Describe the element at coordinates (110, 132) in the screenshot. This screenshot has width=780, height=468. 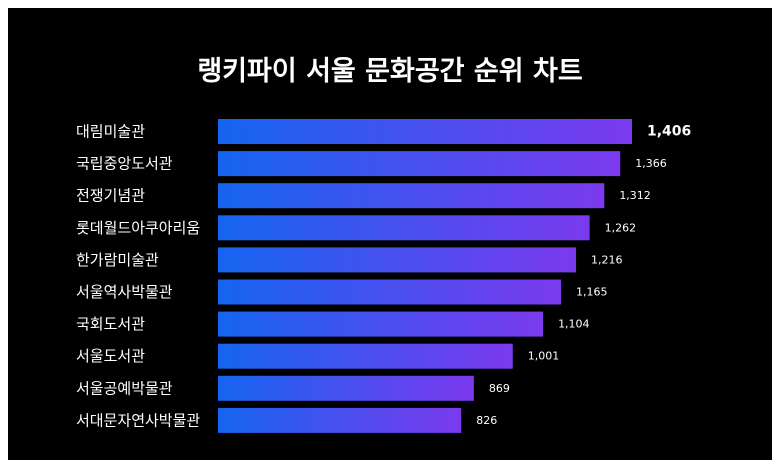
I see `category-label: 대림미술관` at that location.